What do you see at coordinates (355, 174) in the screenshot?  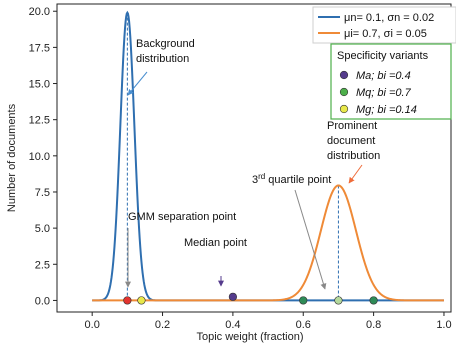 I see `annotation-prominent-arrow` at bounding box center [355, 174].